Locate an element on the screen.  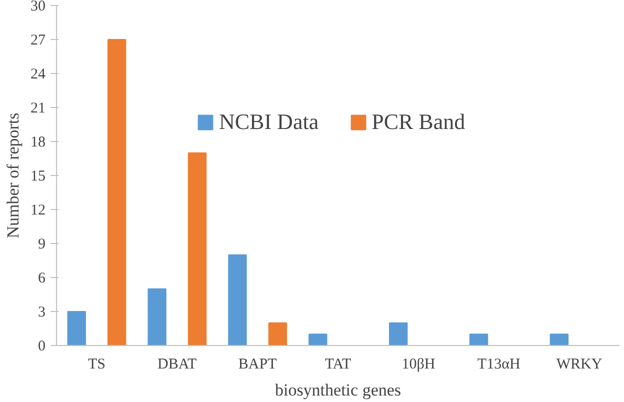
y-tick-label: 9 is located at coordinates (42, 244).